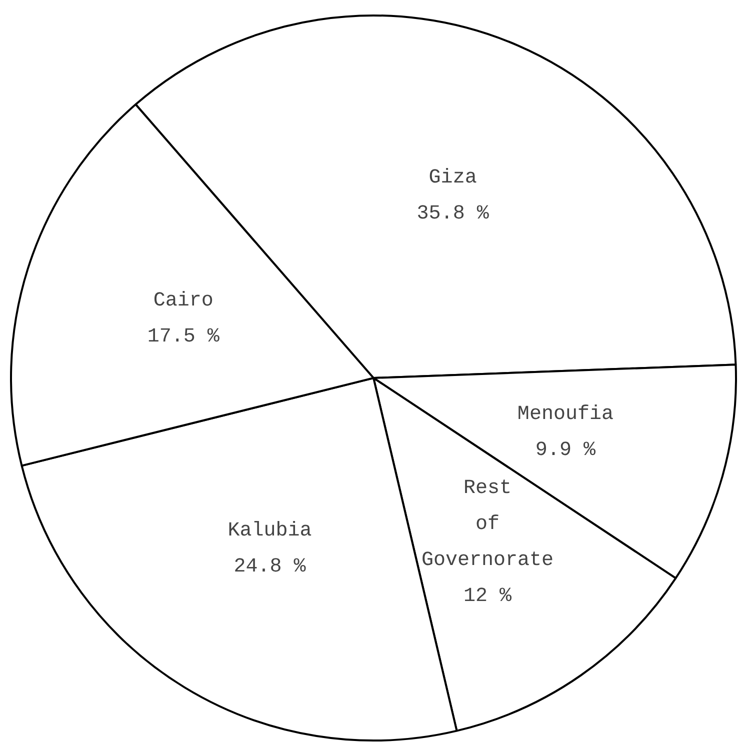 The image size is (747, 756). What do you see at coordinates (270, 567) in the screenshot?
I see `data-label: 24.8 %` at bounding box center [270, 567].